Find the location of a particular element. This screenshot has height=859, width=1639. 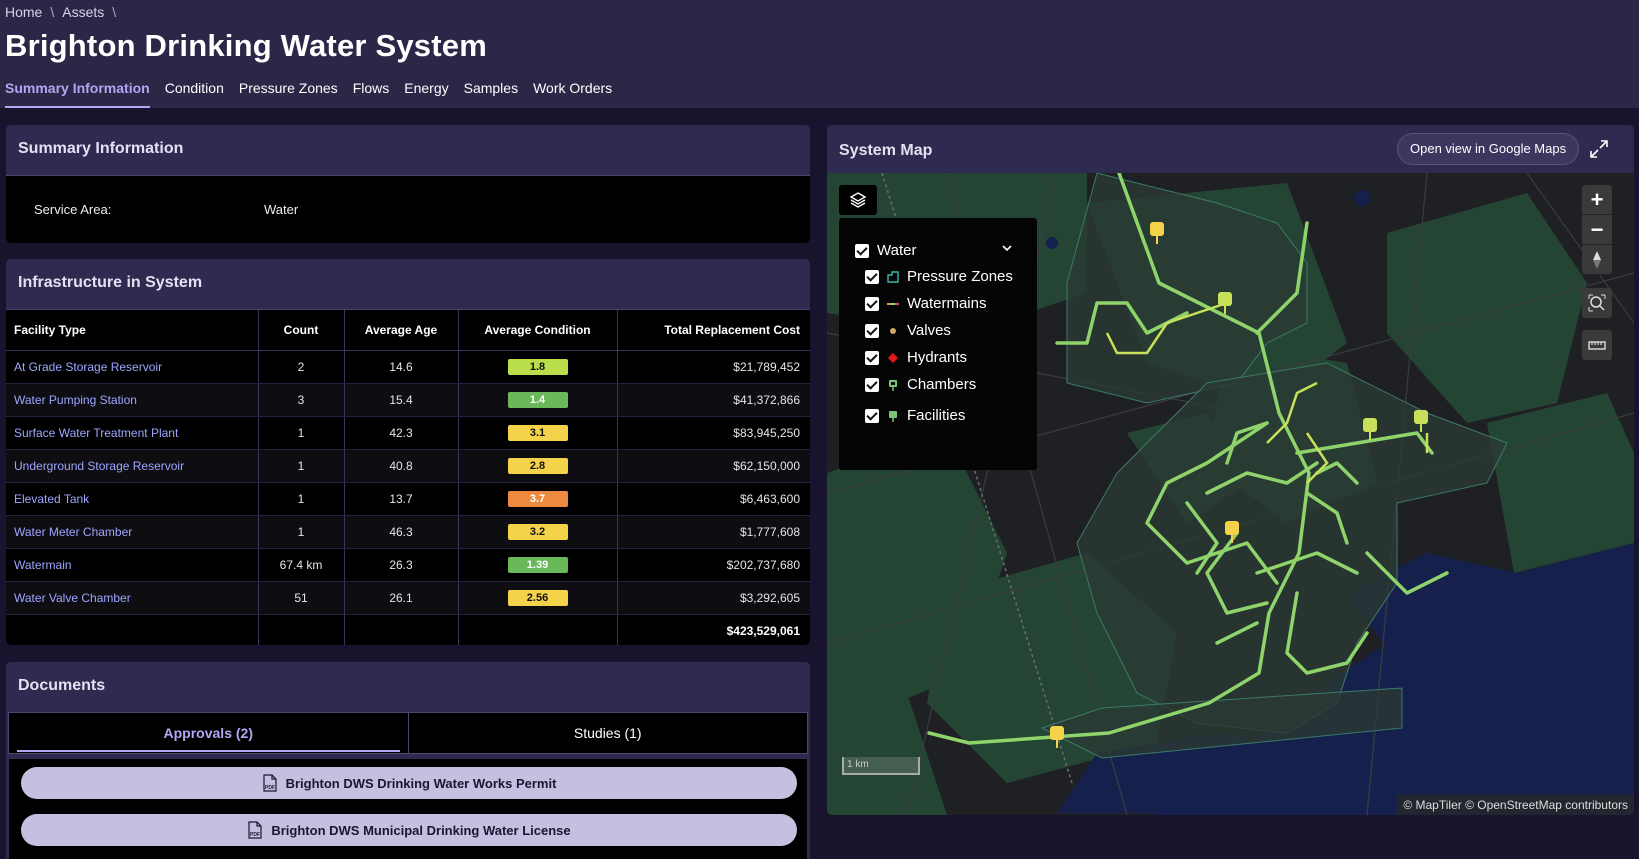

layers-toggle-button is located at coordinates (858, 200).